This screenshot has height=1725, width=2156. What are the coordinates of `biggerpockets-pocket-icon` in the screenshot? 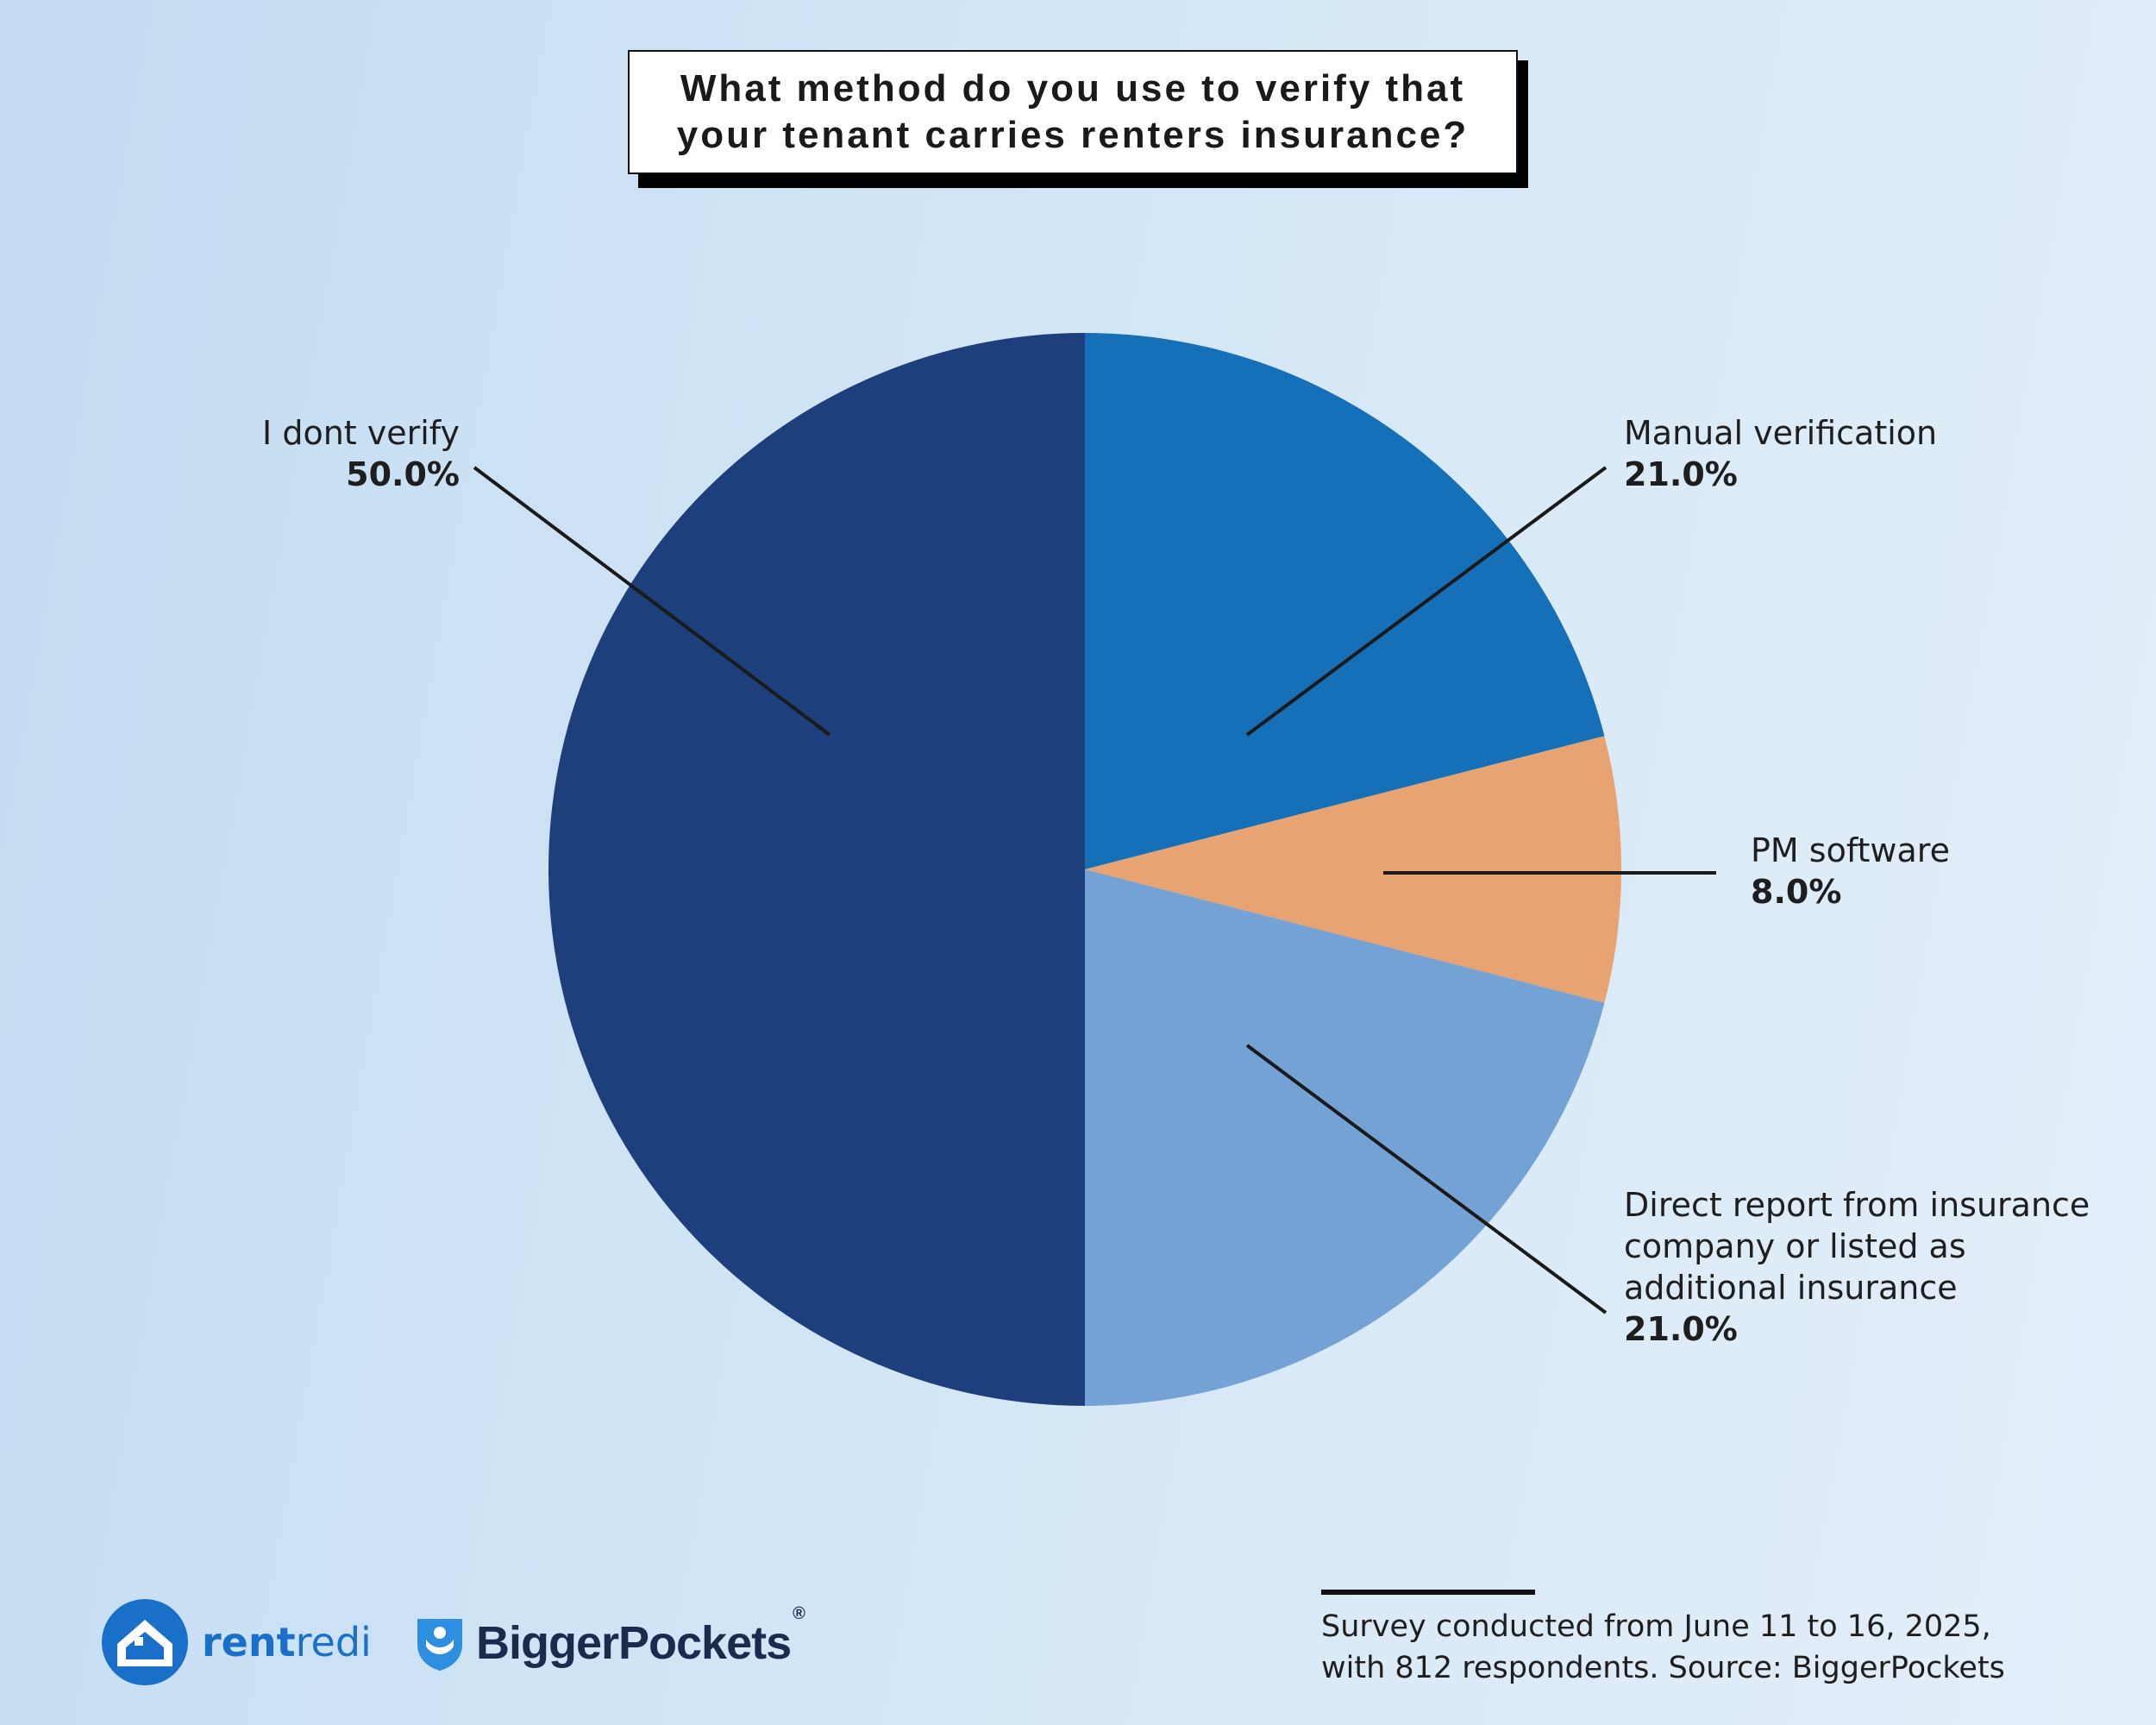 It's located at (439, 1645).